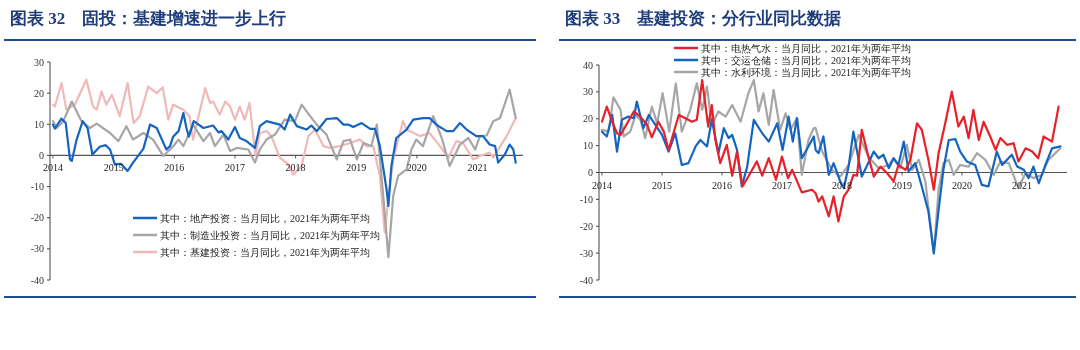 The image size is (1080, 350). I want to click on legend-label: 其中：地产投资：当月同比，2021年为两年平均, so click(265, 218).